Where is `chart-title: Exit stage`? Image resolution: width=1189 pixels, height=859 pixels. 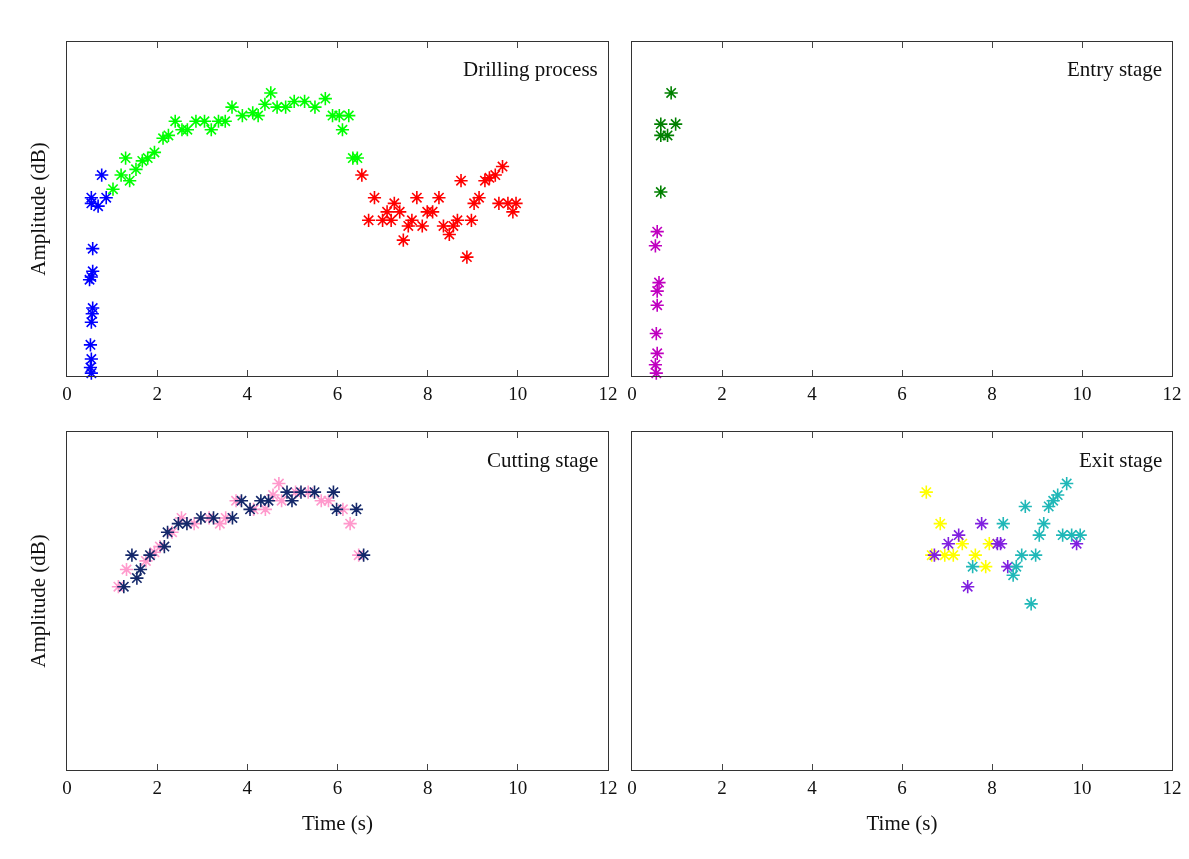
chart-title: Exit stage is located at coordinates (1121, 460).